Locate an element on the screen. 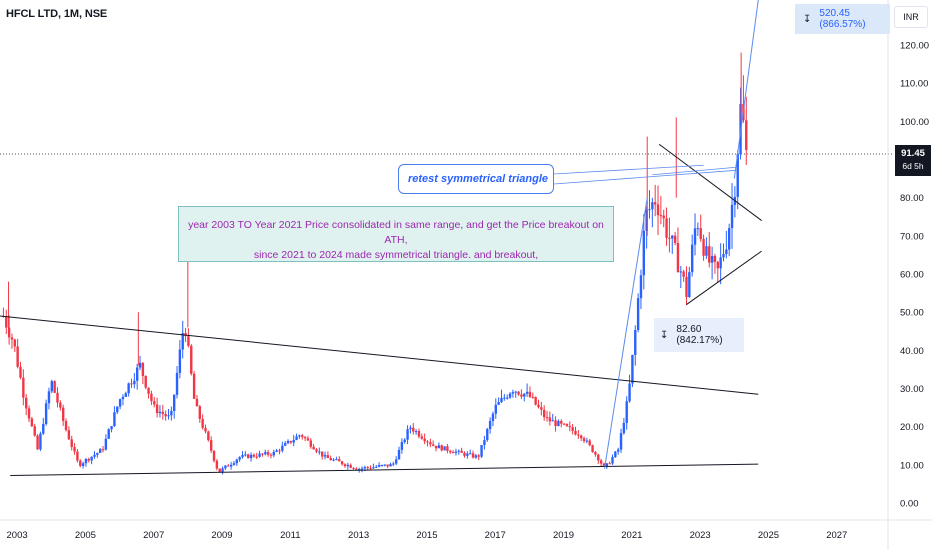  y-tick-label: 70.00 is located at coordinates (912, 236).